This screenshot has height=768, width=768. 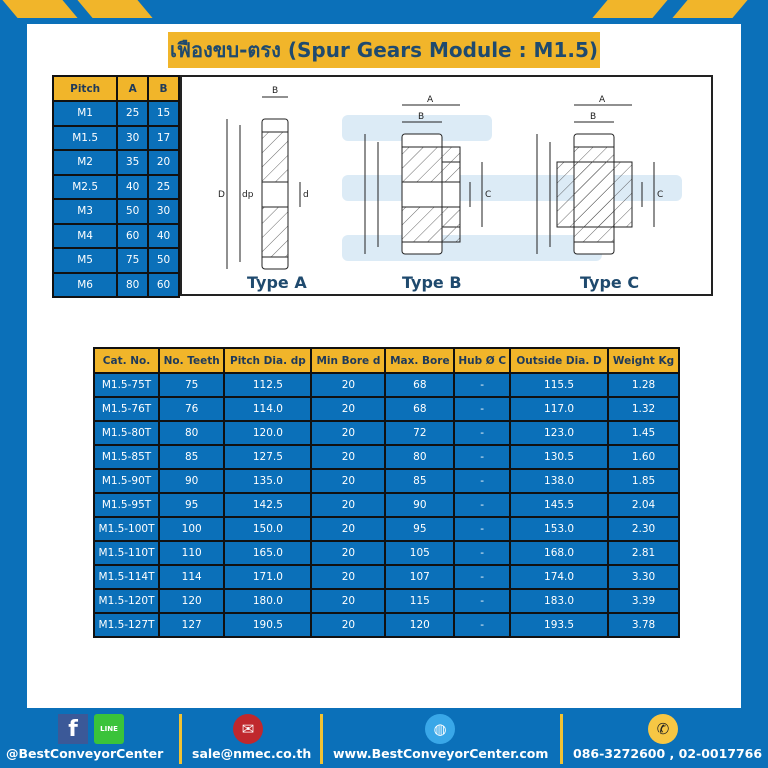 What do you see at coordinates (192, 360) in the screenshot?
I see `spec-header-cell: No. Teeth` at bounding box center [192, 360].